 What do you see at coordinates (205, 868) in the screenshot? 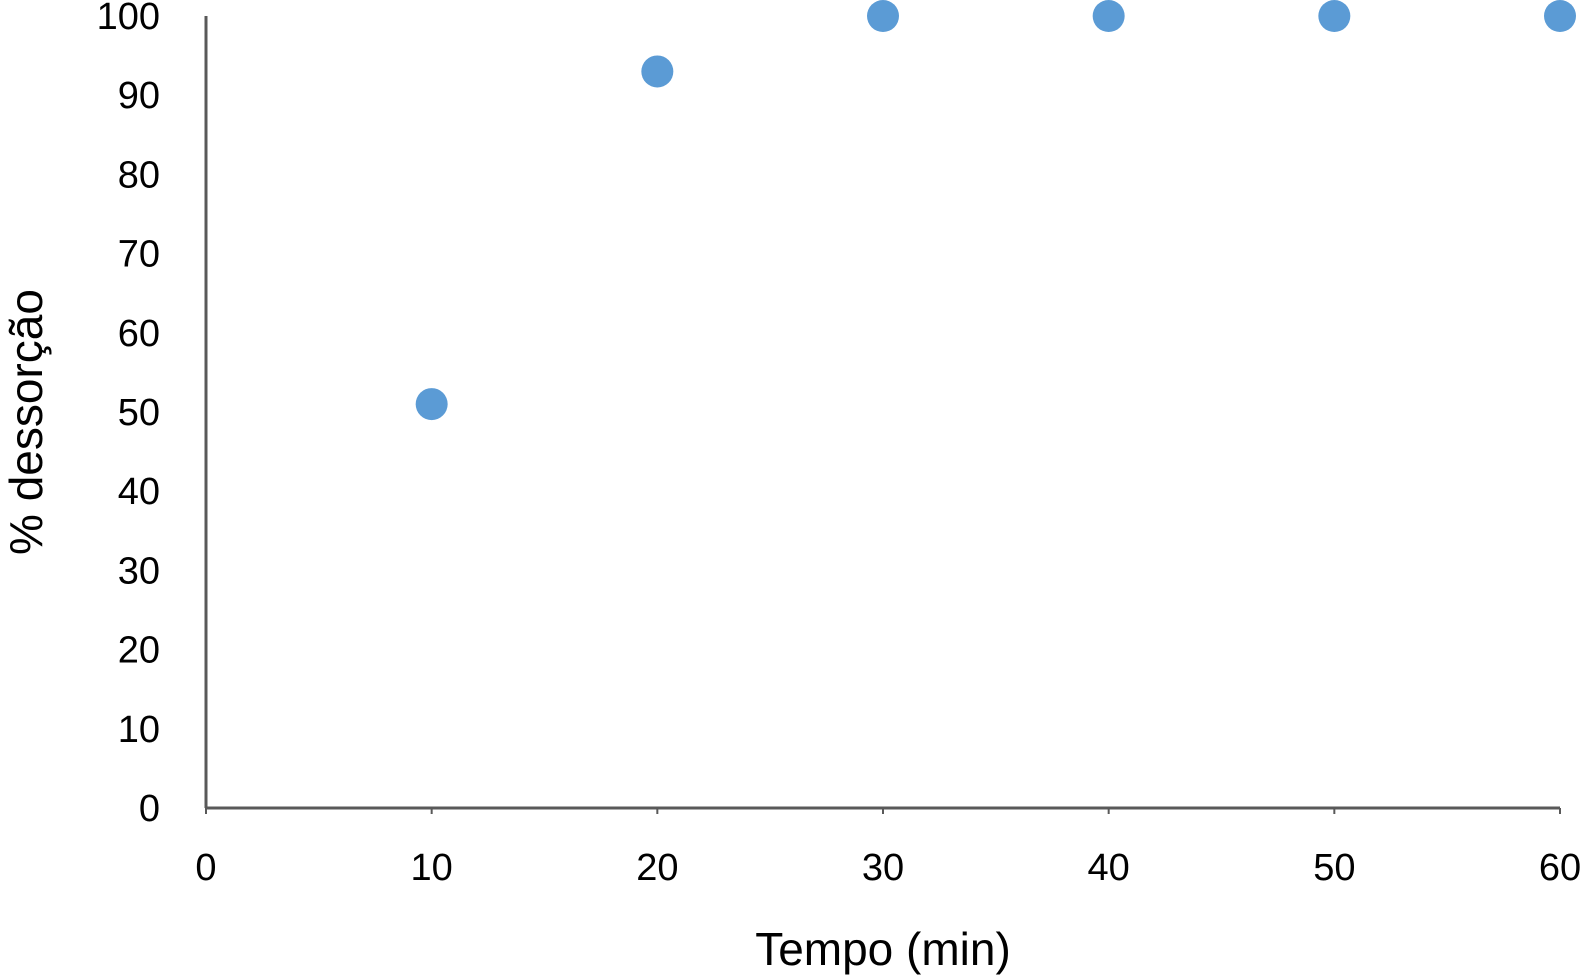
I see `x-tick-label: 0` at bounding box center [205, 868].